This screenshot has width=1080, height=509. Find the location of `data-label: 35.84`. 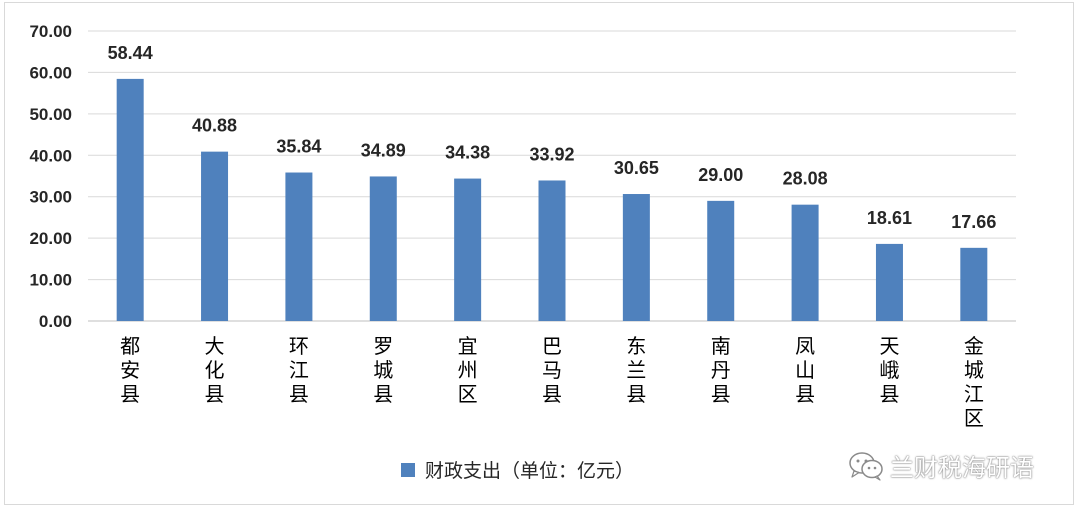

data-label: 35.84 is located at coordinates (298, 147).